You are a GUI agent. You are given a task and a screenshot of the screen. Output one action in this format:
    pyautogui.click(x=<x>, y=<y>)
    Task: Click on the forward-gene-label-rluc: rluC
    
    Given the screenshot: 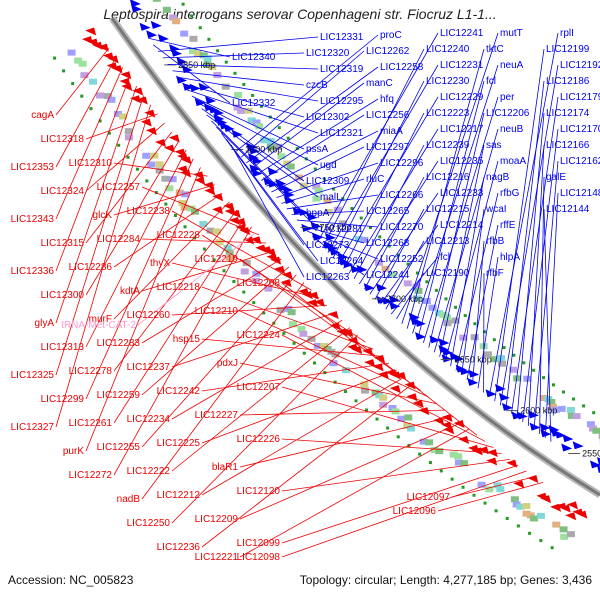 What is the action you would take?
    pyautogui.click(x=375, y=179)
    